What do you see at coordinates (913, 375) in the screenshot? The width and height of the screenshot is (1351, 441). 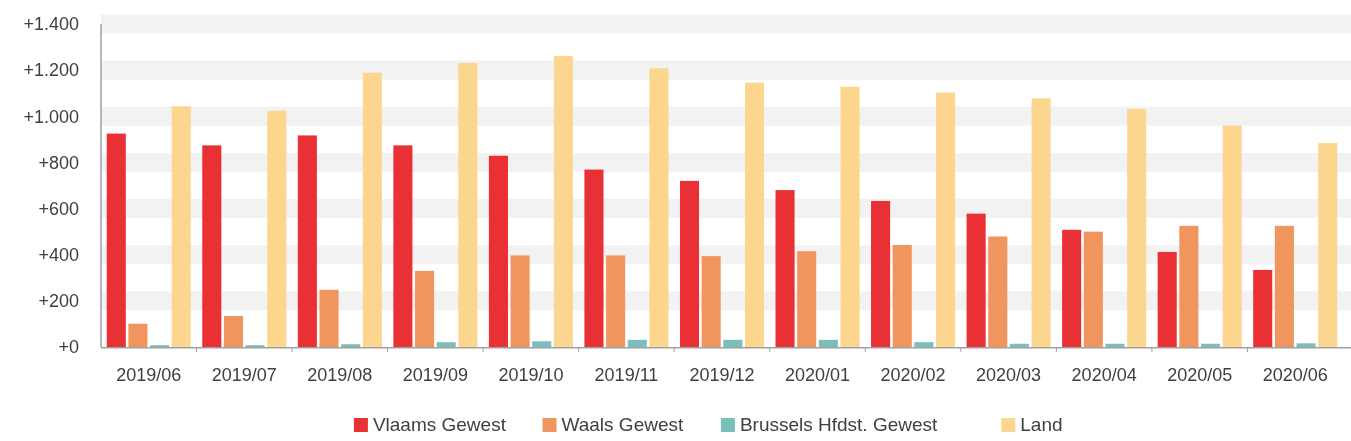 I see `x-tick-label: 2020/02` at bounding box center [913, 375].